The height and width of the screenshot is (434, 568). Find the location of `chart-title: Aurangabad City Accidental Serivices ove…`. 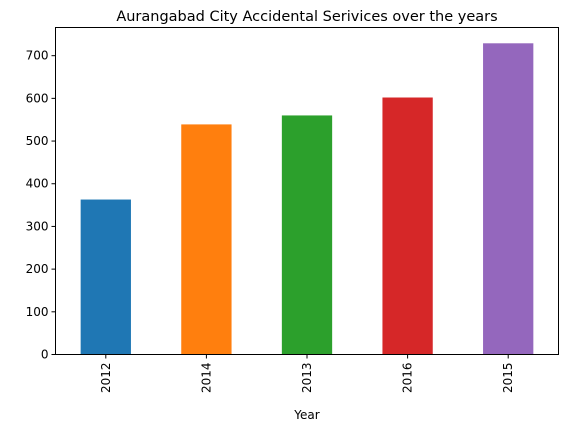

chart-title: Aurangabad City Accidental Serivices ove… is located at coordinates (306, 17).